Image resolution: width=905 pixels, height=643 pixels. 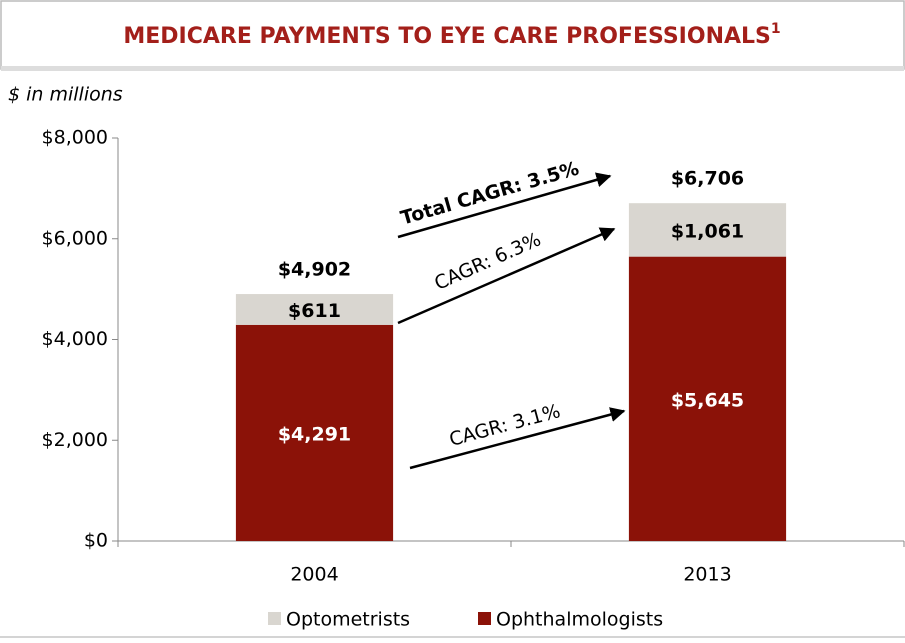 What do you see at coordinates (75, 339) in the screenshot?
I see `y-tick-label: $4,000` at bounding box center [75, 339].